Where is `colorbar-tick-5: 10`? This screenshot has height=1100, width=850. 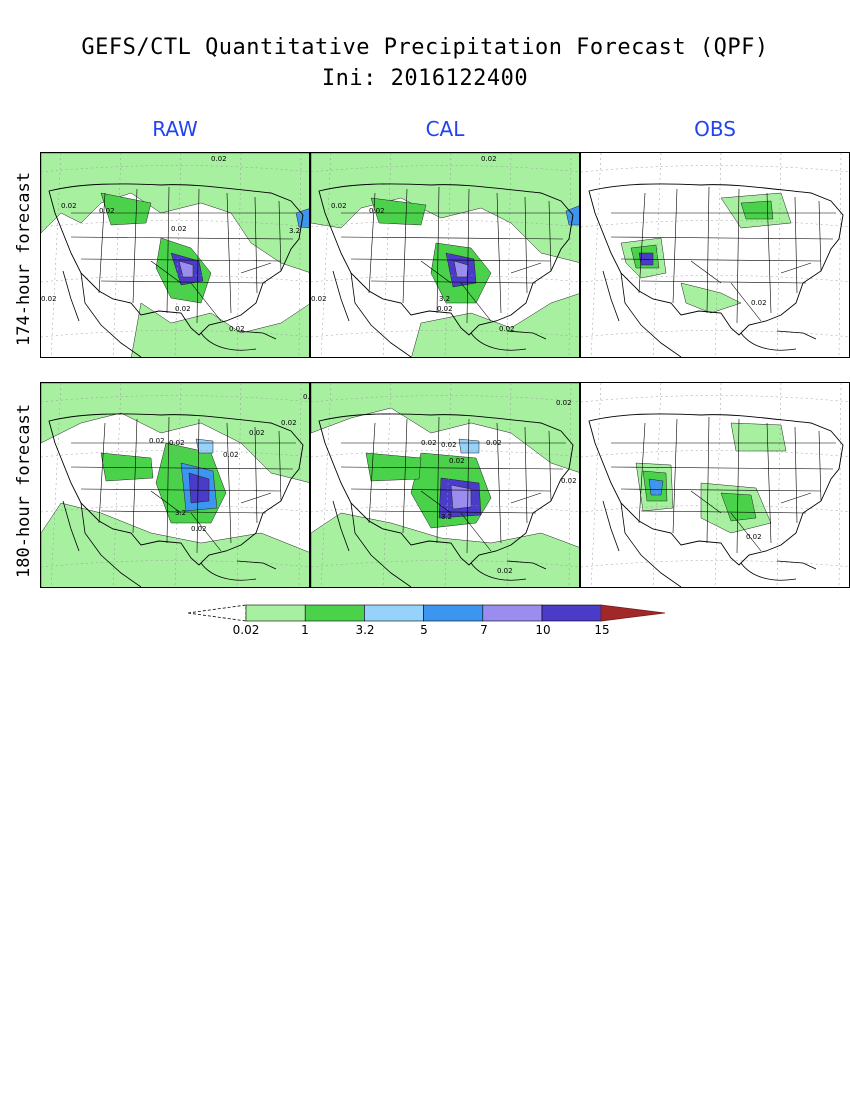 colorbar-tick-5: 10 is located at coordinates (543, 630).